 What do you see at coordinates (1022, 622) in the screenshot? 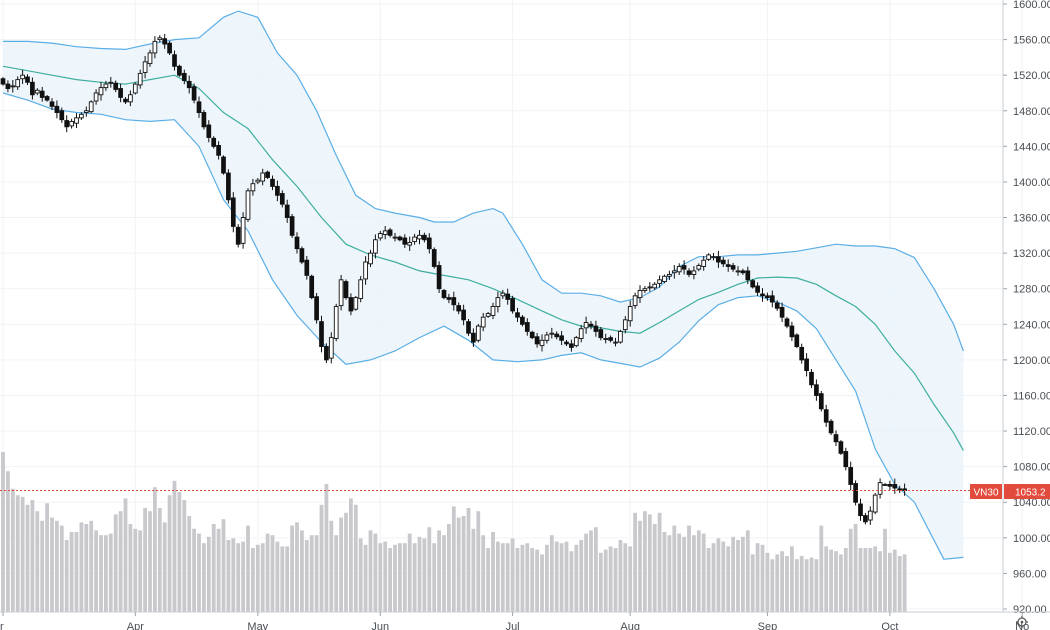
I see `settings-gear-icon` at bounding box center [1022, 622].